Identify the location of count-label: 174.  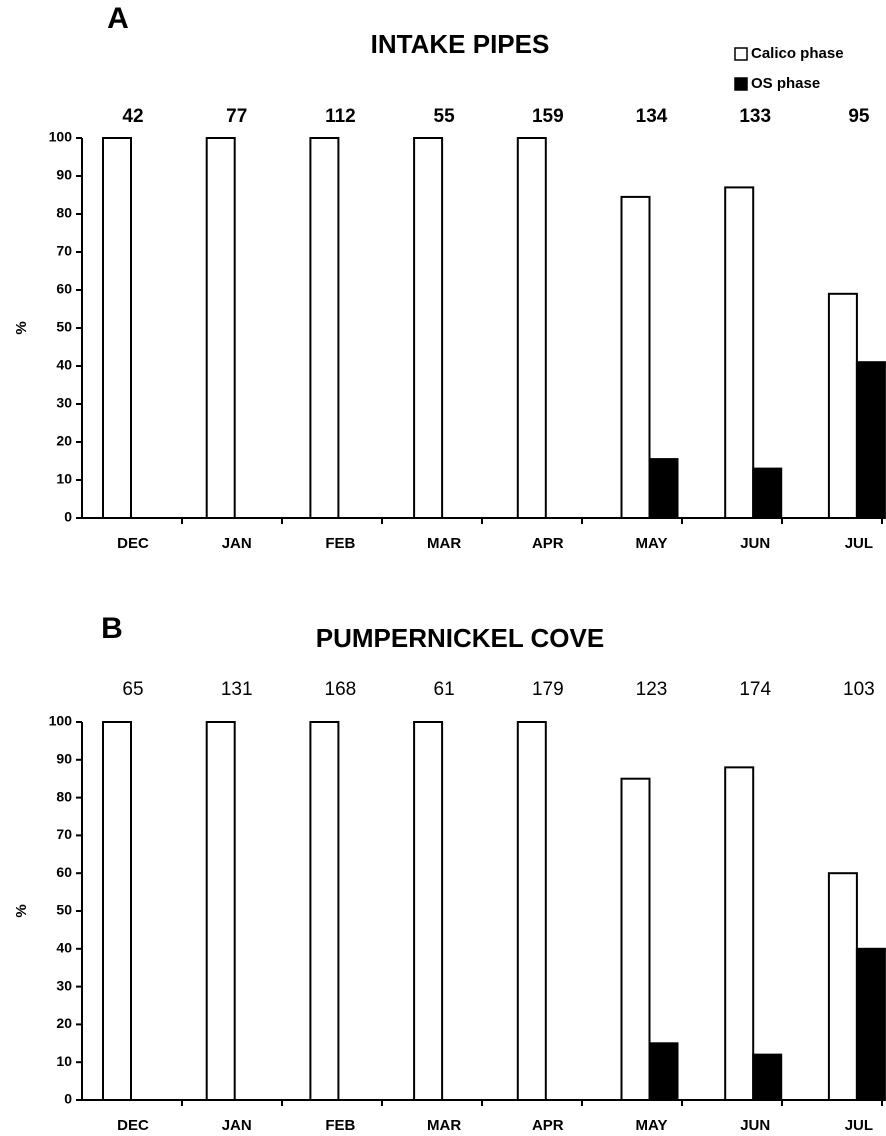
(755, 689).